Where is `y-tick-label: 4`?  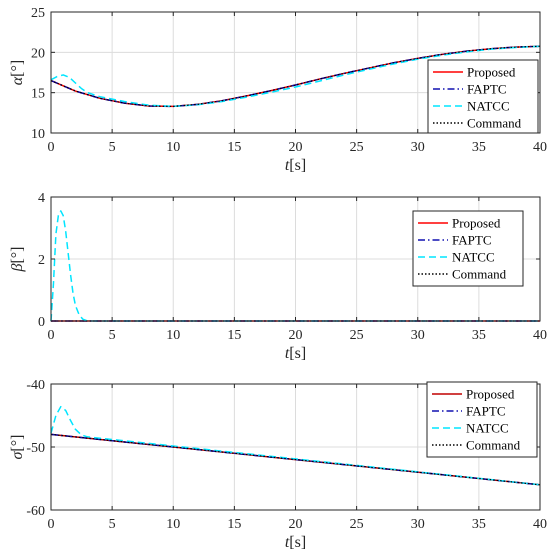
y-tick-label: 4 is located at coordinates (41, 198).